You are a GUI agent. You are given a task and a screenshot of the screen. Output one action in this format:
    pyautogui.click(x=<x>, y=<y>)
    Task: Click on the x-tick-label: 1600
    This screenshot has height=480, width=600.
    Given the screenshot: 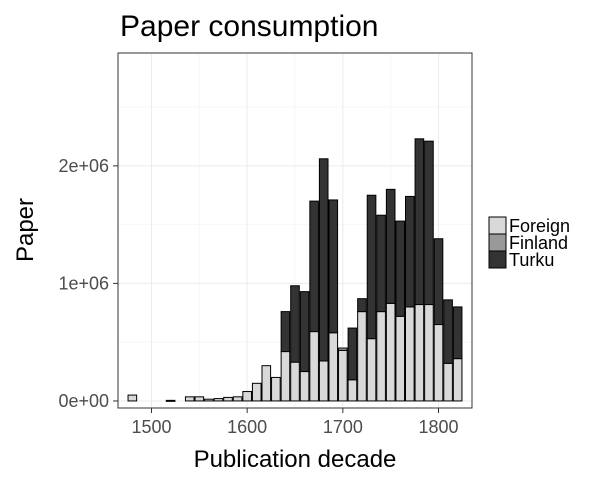 What is the action you would take?
    pyautogui.click(x=247, y=427)
    